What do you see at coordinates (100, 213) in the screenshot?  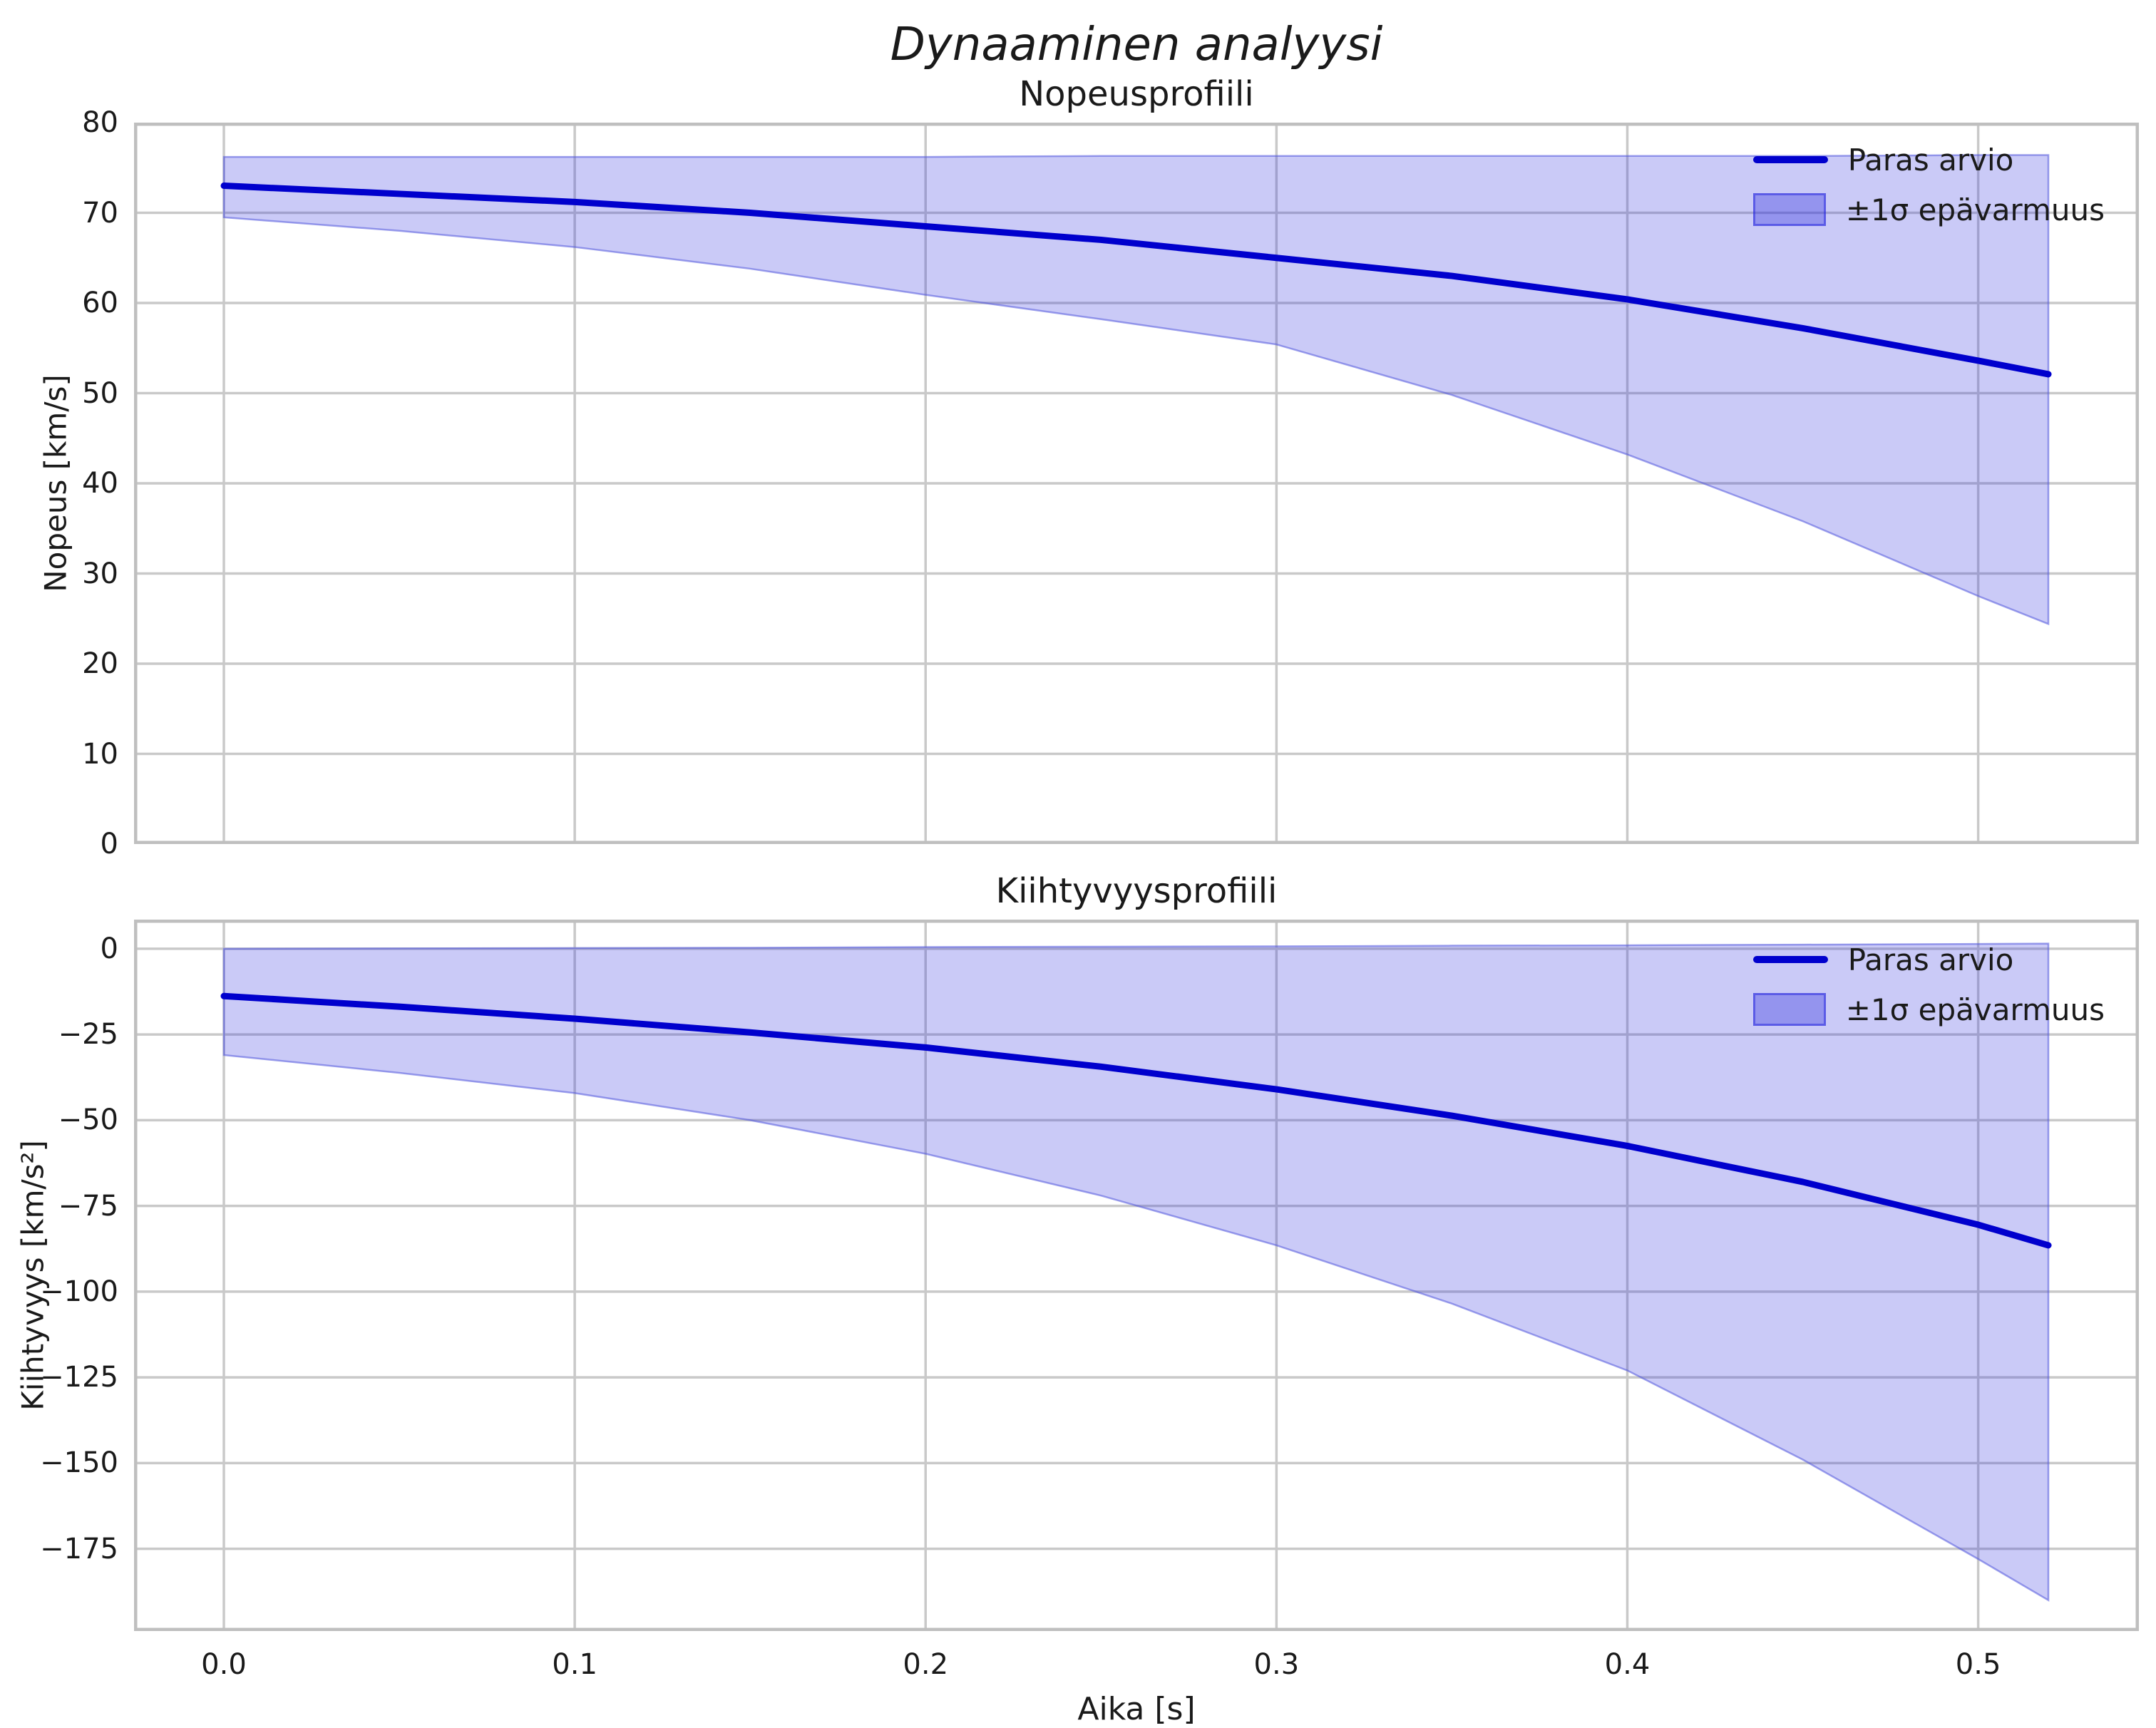 I see `y-tick-label: 70` at bounding box center [100, 213].